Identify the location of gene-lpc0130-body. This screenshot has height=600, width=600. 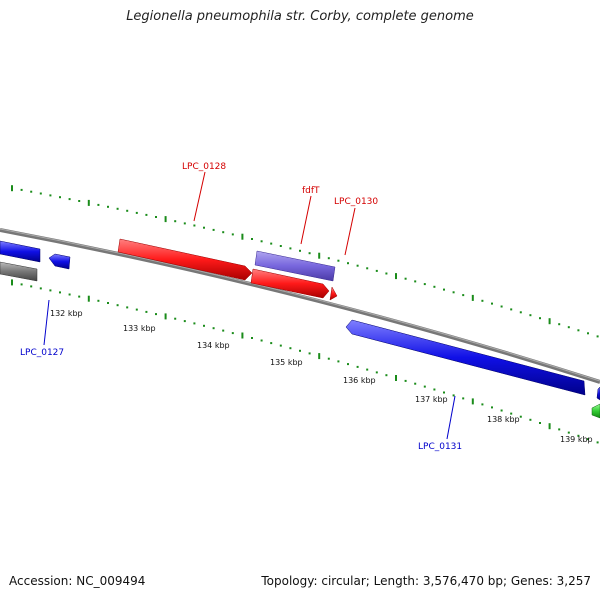
(290, 283).